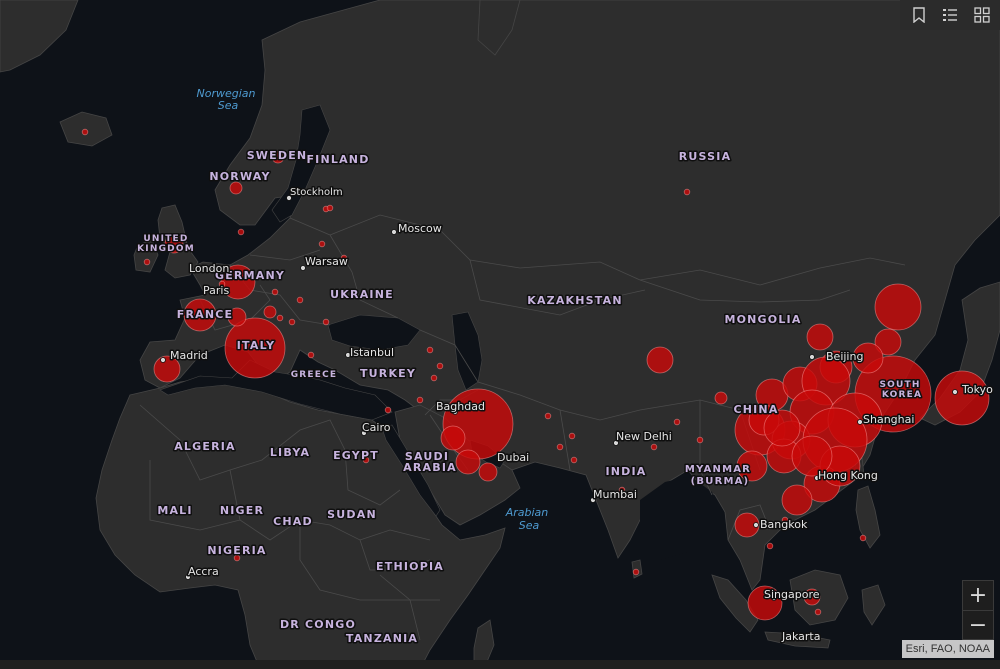 This screenshot has height=669, width=1000. I want to click on label-madrid: Madrid, so click(189, 355).